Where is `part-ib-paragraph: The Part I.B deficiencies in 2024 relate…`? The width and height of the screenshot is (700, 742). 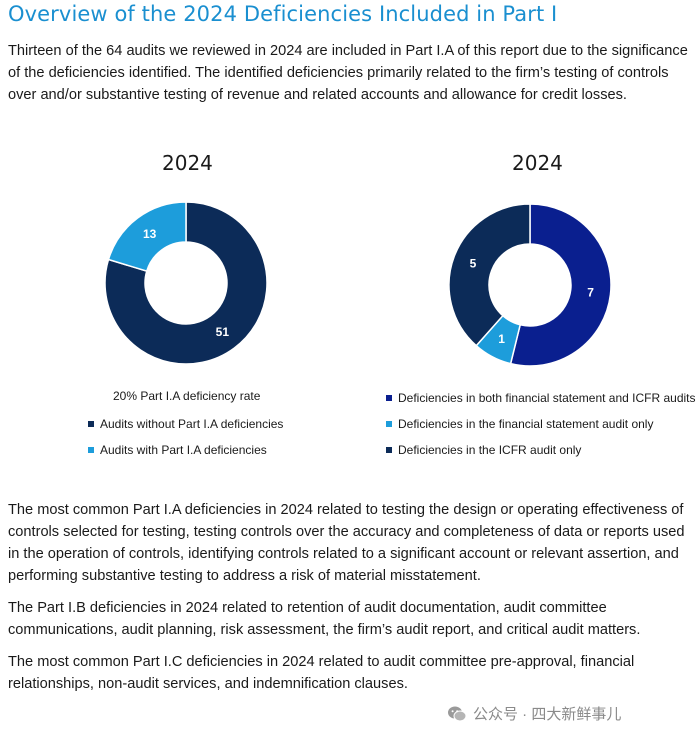 part-ib-paragraph: The Part I.B deficiencies in 2024 relate… is located at coordinates (324, 619).